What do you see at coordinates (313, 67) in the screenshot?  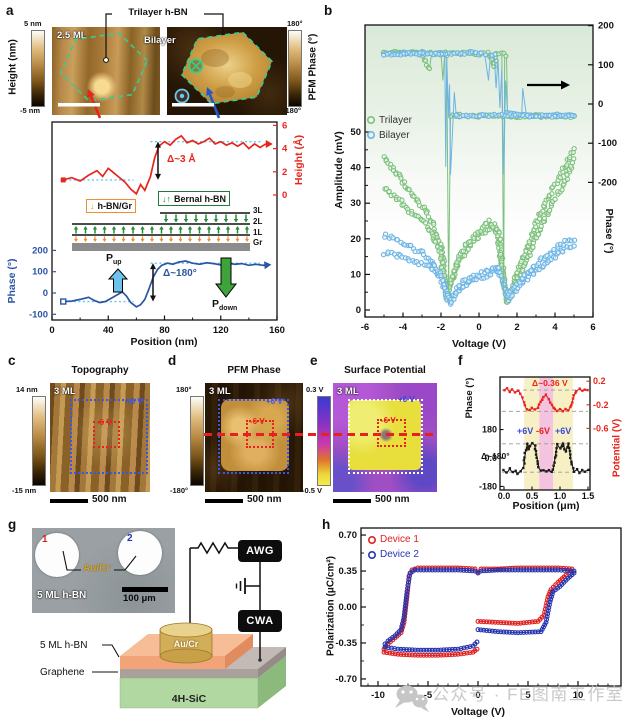 I see `pfm-colorbar-axis-label: PFM Phase (°)` at bounding box center [313, 67].